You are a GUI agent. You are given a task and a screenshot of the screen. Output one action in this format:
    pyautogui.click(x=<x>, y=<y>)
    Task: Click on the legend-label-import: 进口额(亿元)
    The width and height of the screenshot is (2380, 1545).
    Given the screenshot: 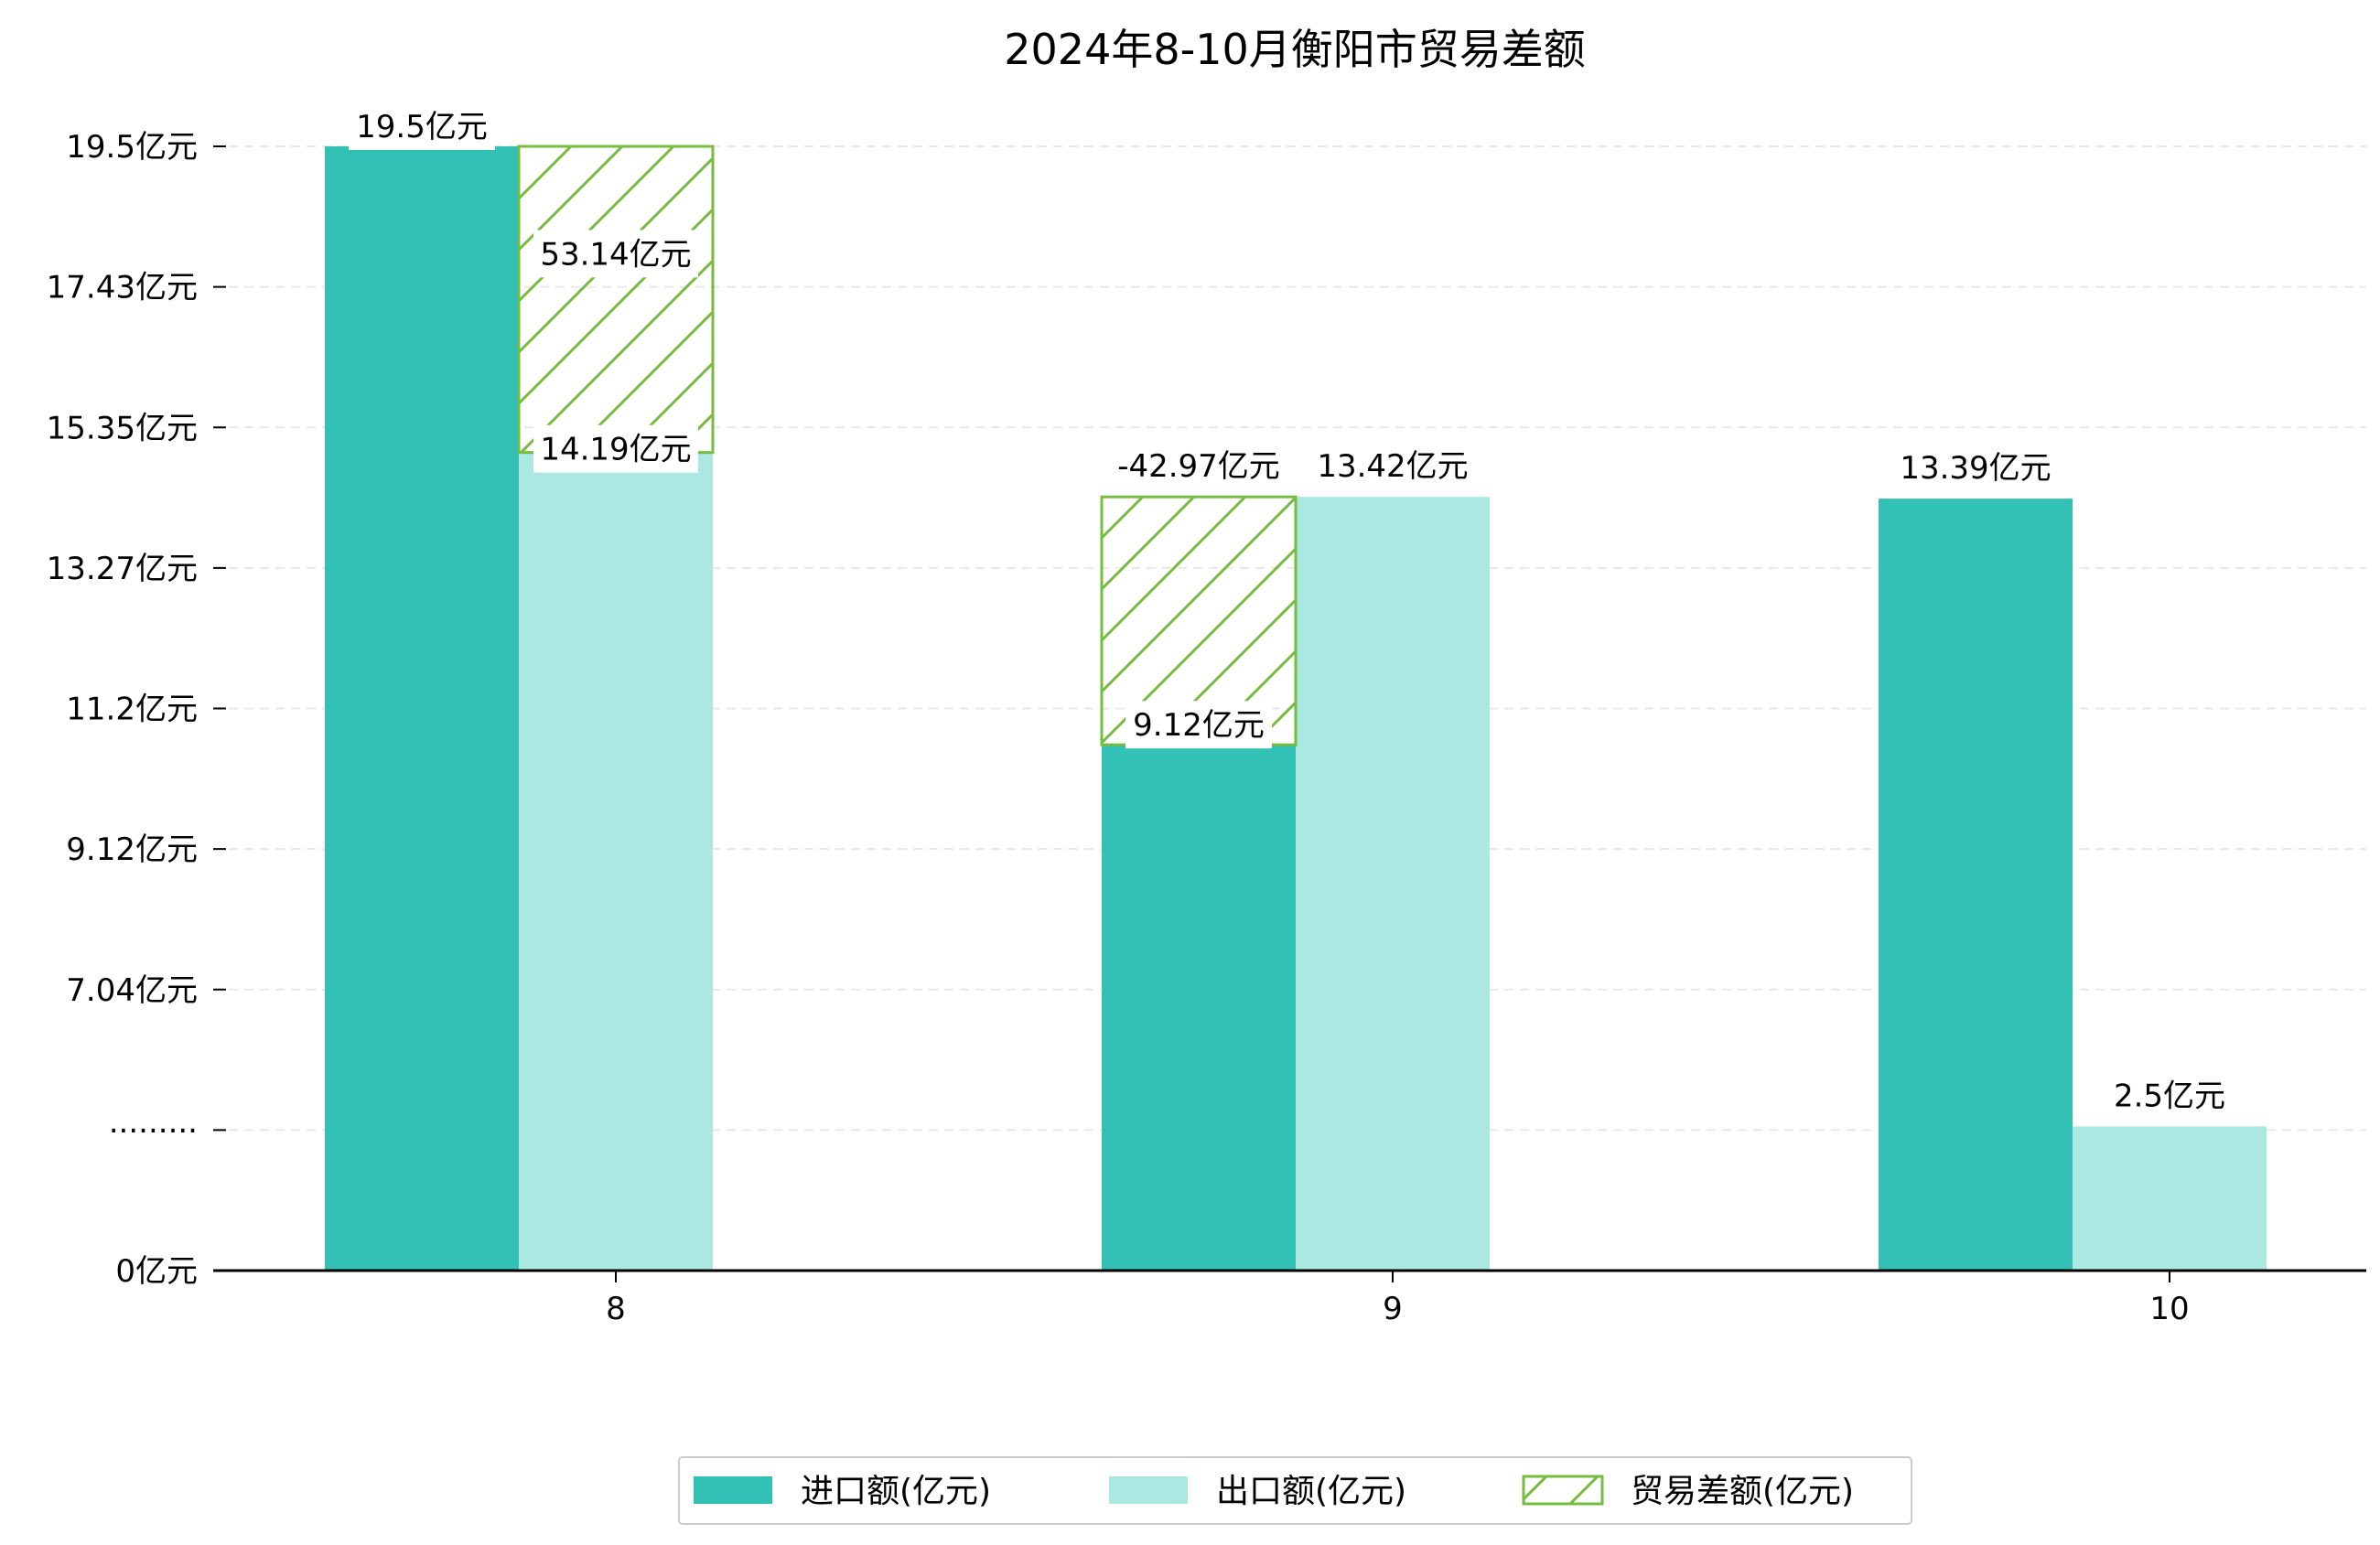 What is the action you would take?
    pyautogui.click(x=896, y=1491)
    